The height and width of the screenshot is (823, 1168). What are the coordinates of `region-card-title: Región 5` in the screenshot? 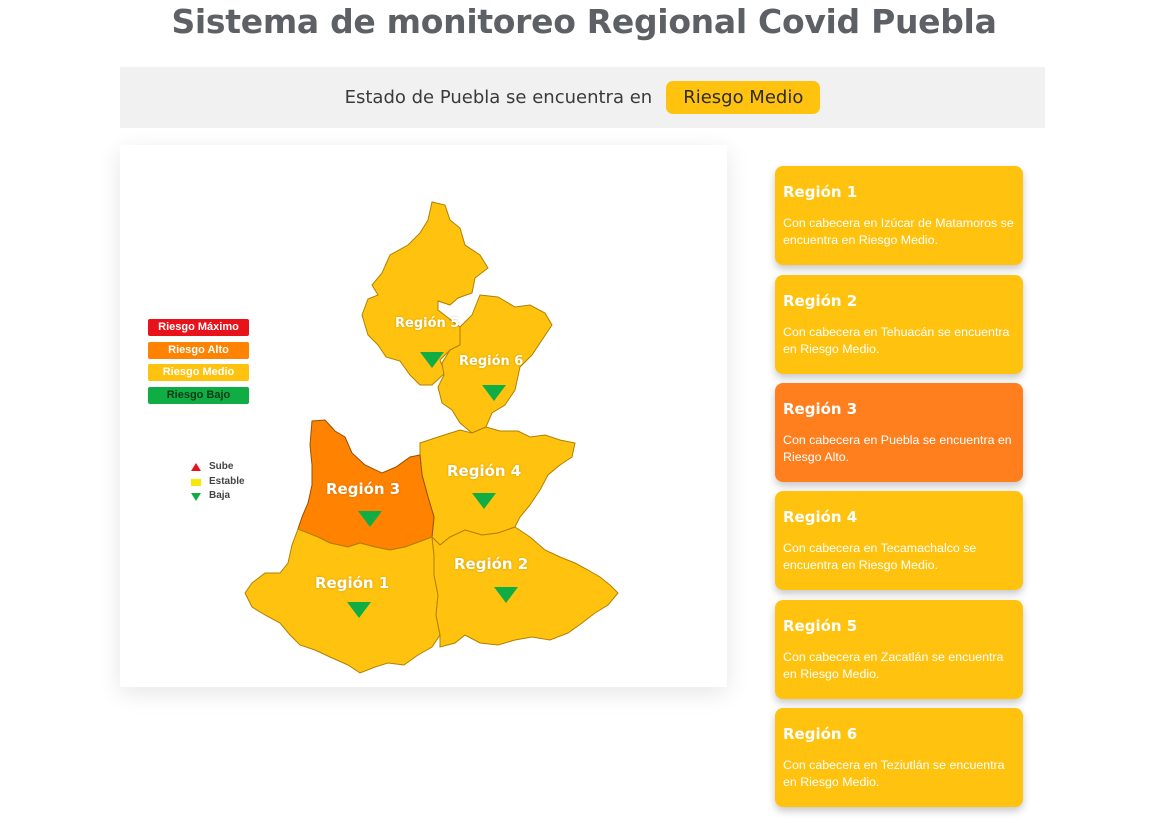 It's located at (820, 626).